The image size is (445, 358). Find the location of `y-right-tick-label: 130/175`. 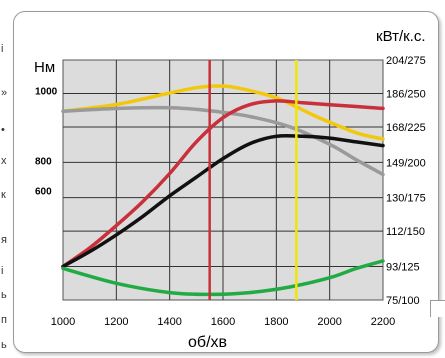

y-right-tick-label: 130/175 is located at coordinates (406, 199).